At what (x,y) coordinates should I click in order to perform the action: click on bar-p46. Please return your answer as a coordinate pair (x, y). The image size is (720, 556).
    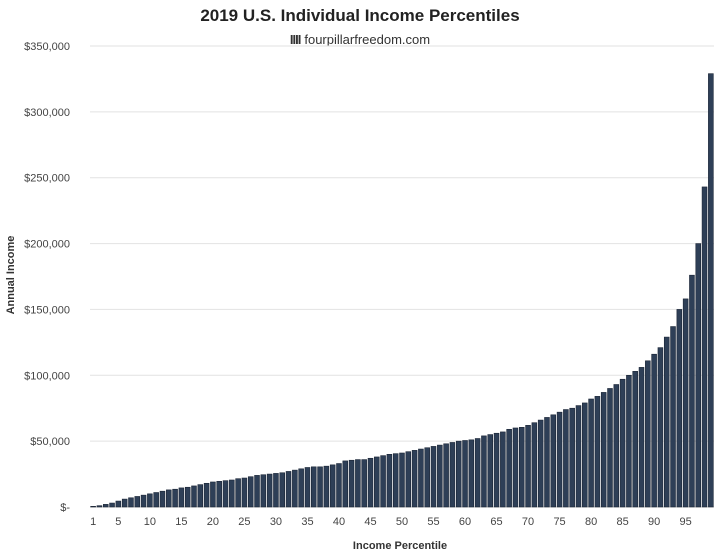
    Looking at the image, I should click on (377, 482).